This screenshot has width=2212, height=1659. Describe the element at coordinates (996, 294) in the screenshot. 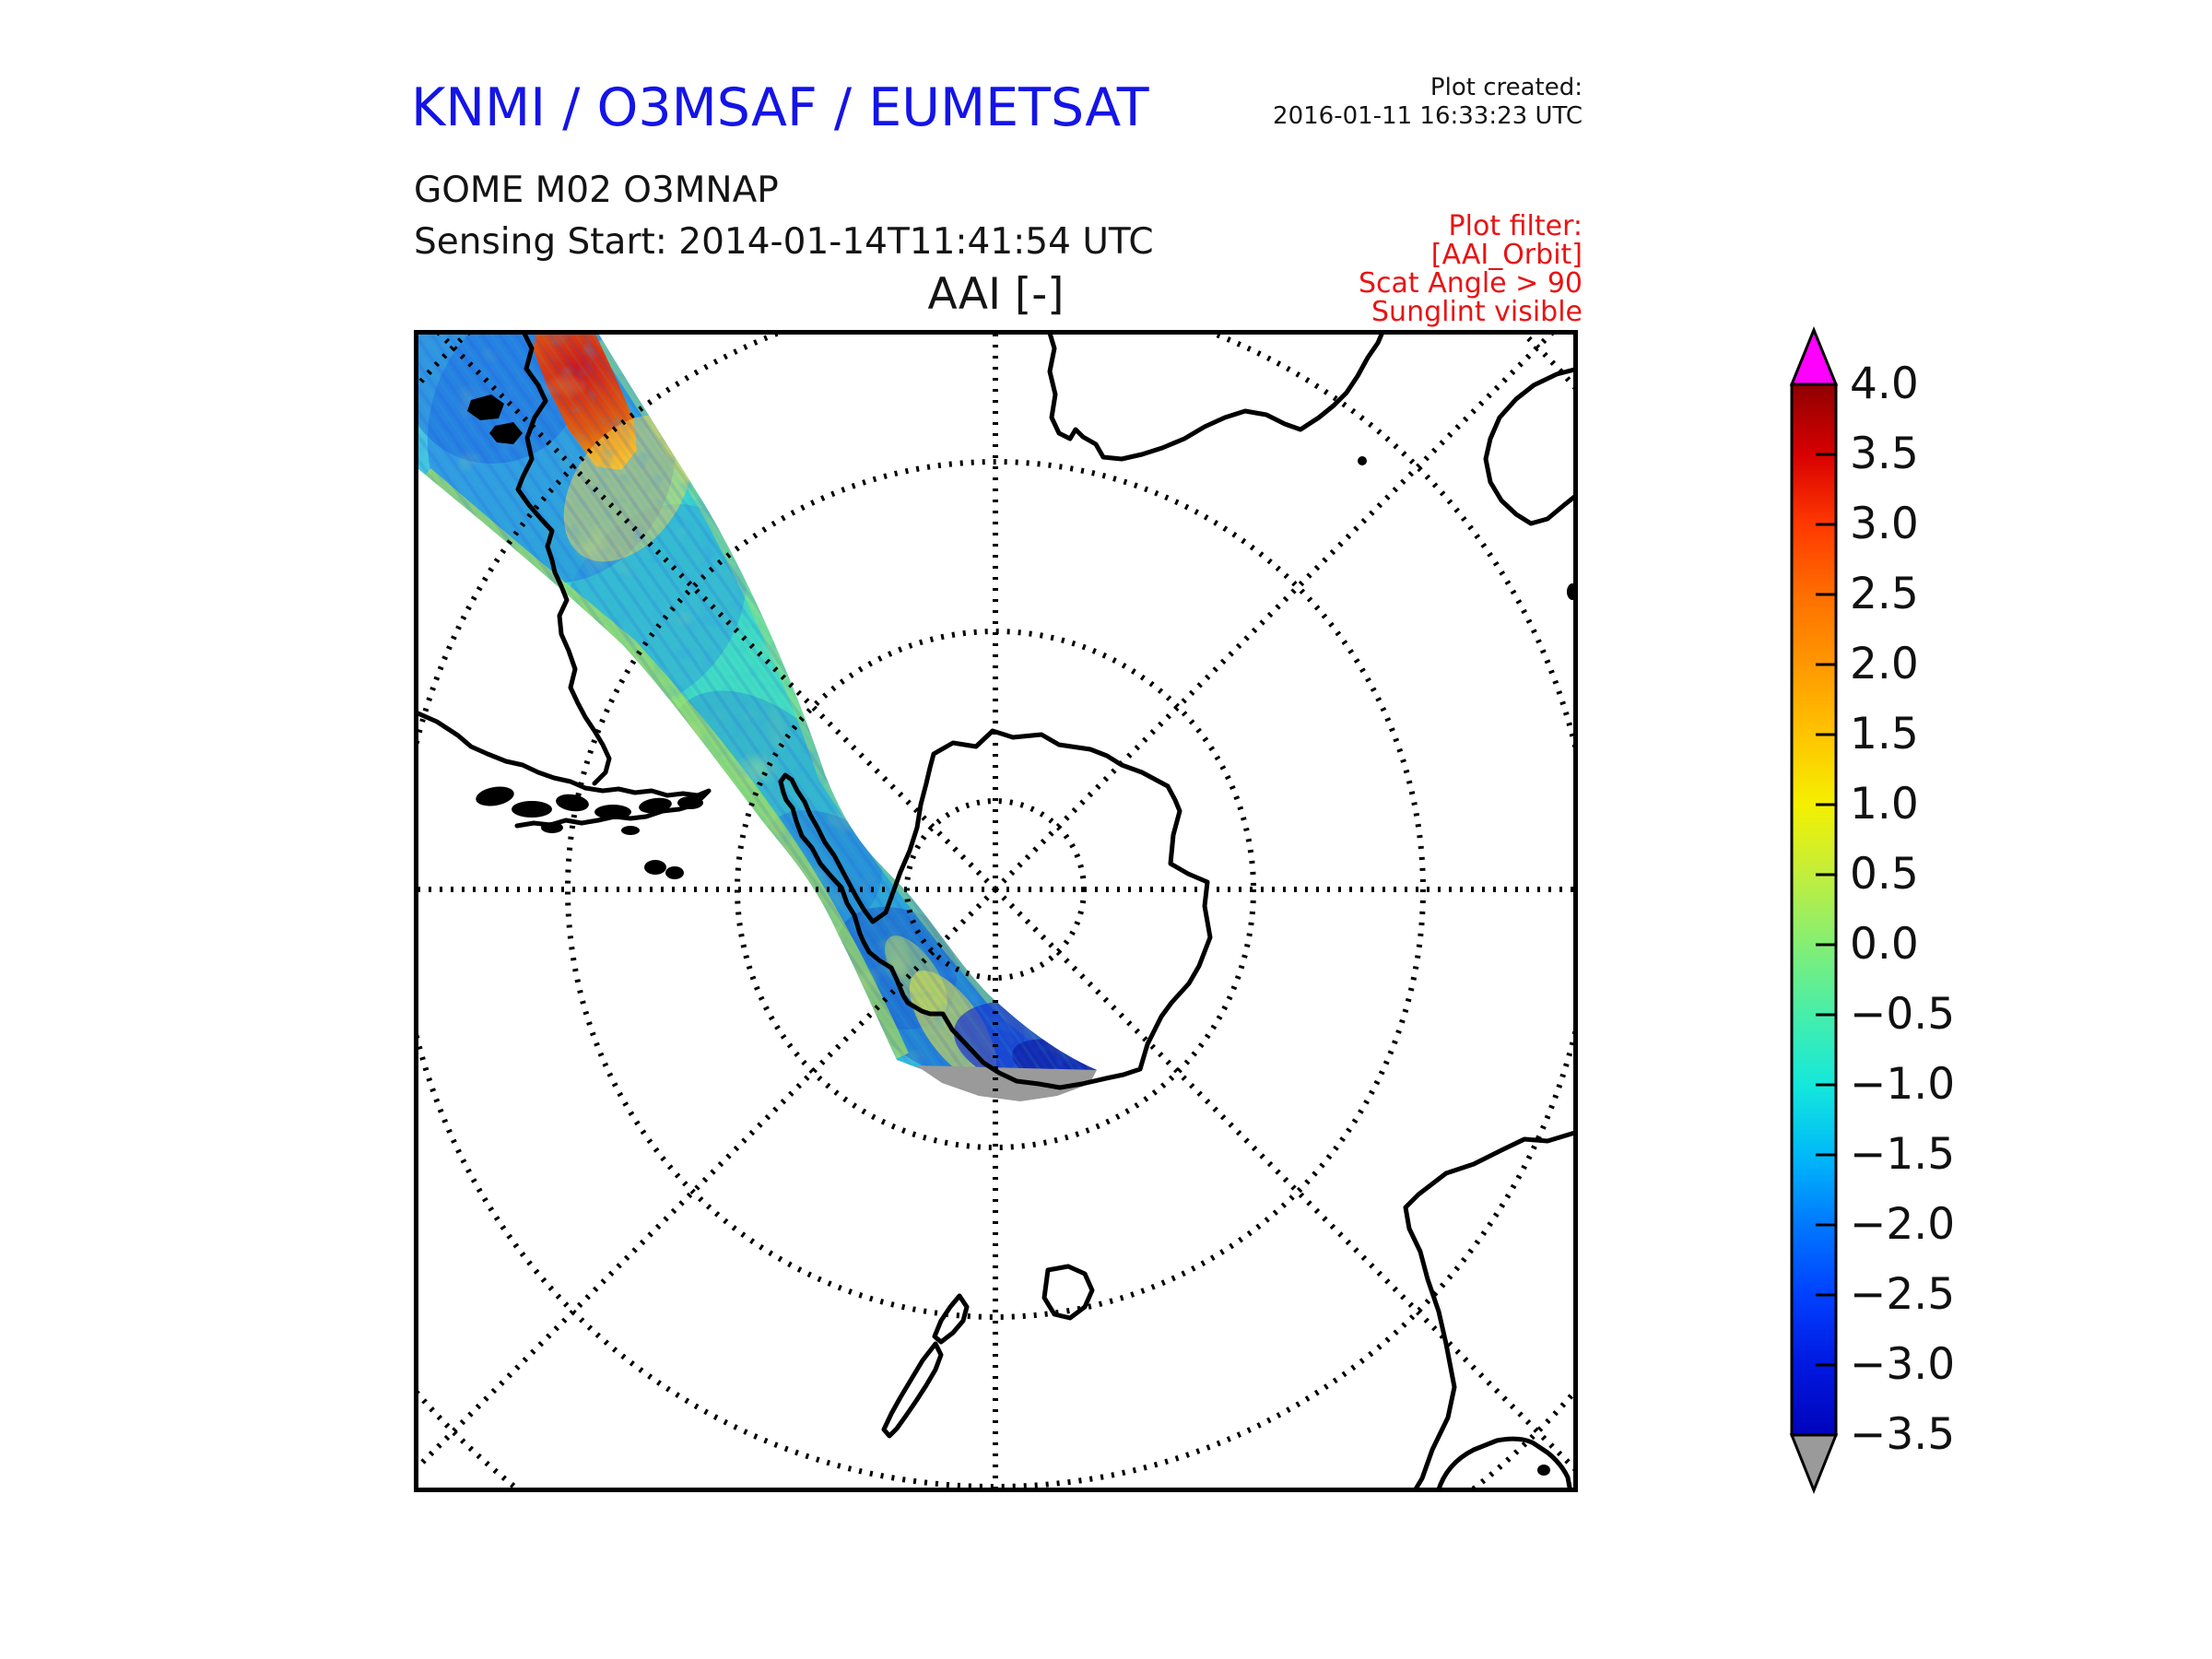

I see `map-title: AAI [-]` at that location.